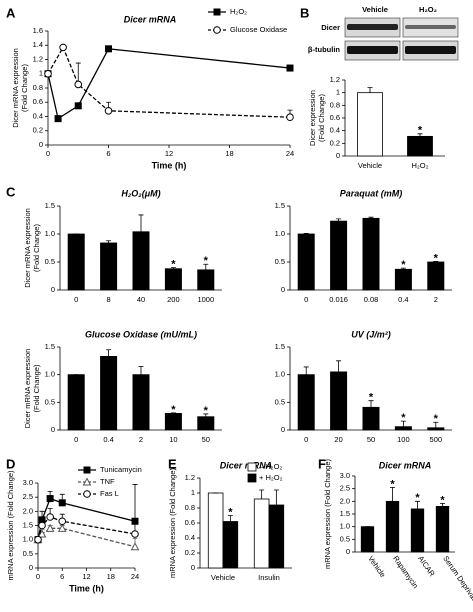 Image resolution: width=473 pixels, height=612 pixels. Describe the element at coordinates (457, 582) in the screenshot. I see `x-tick-label: Serum Deprivation` at that location.